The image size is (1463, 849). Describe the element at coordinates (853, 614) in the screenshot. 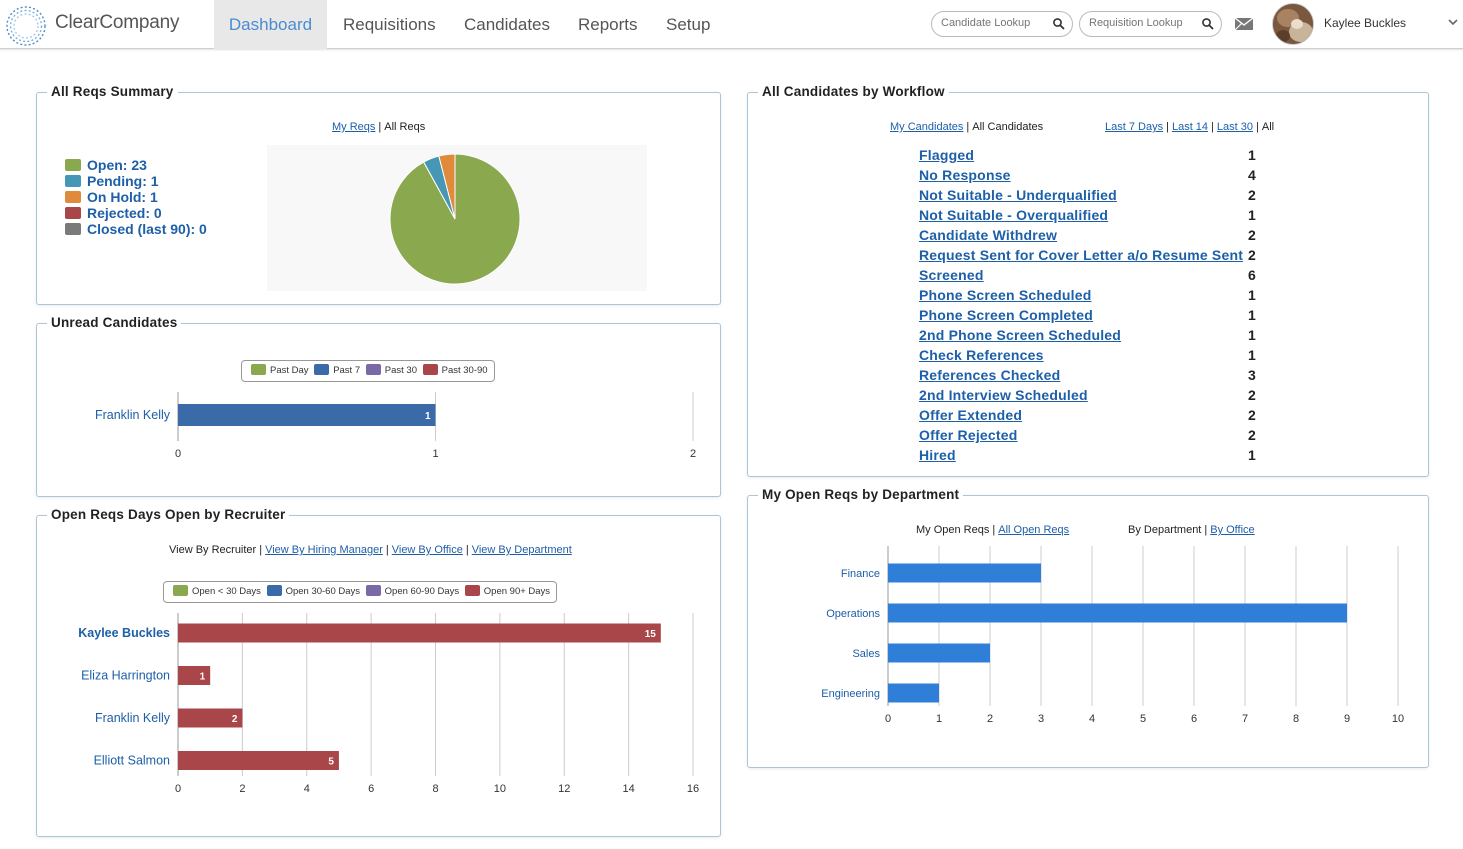

I see `category-label: Operations` at that location.